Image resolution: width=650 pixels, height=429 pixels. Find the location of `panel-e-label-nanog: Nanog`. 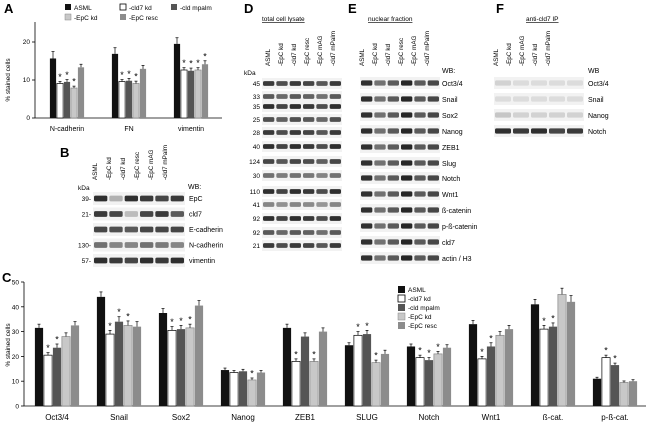

panel-e-label-nanog: Nanog is located at coordinates (452, 132).